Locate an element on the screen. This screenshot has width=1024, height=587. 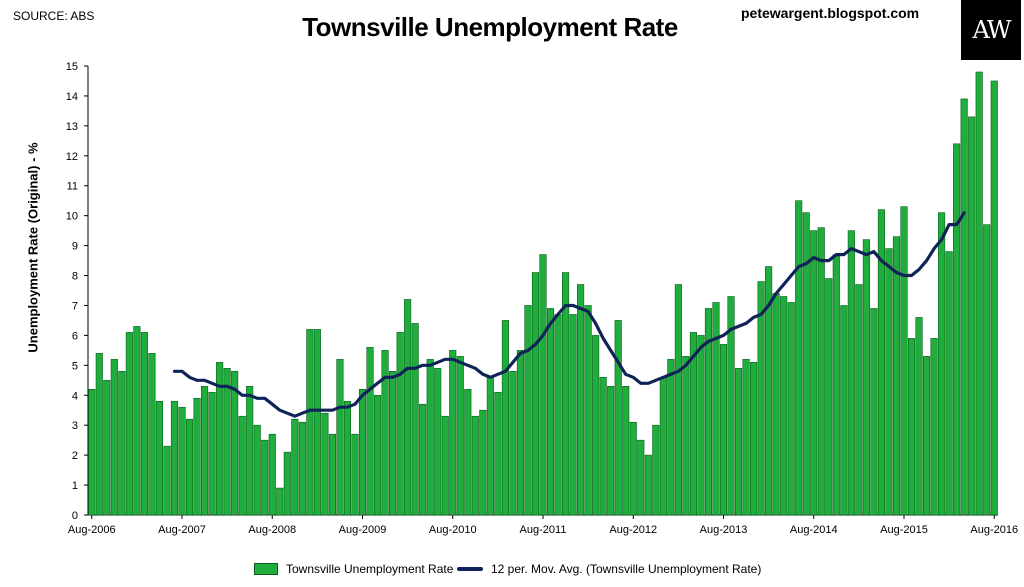
y-tick-label: 15 is located at coordinates (72, 67).